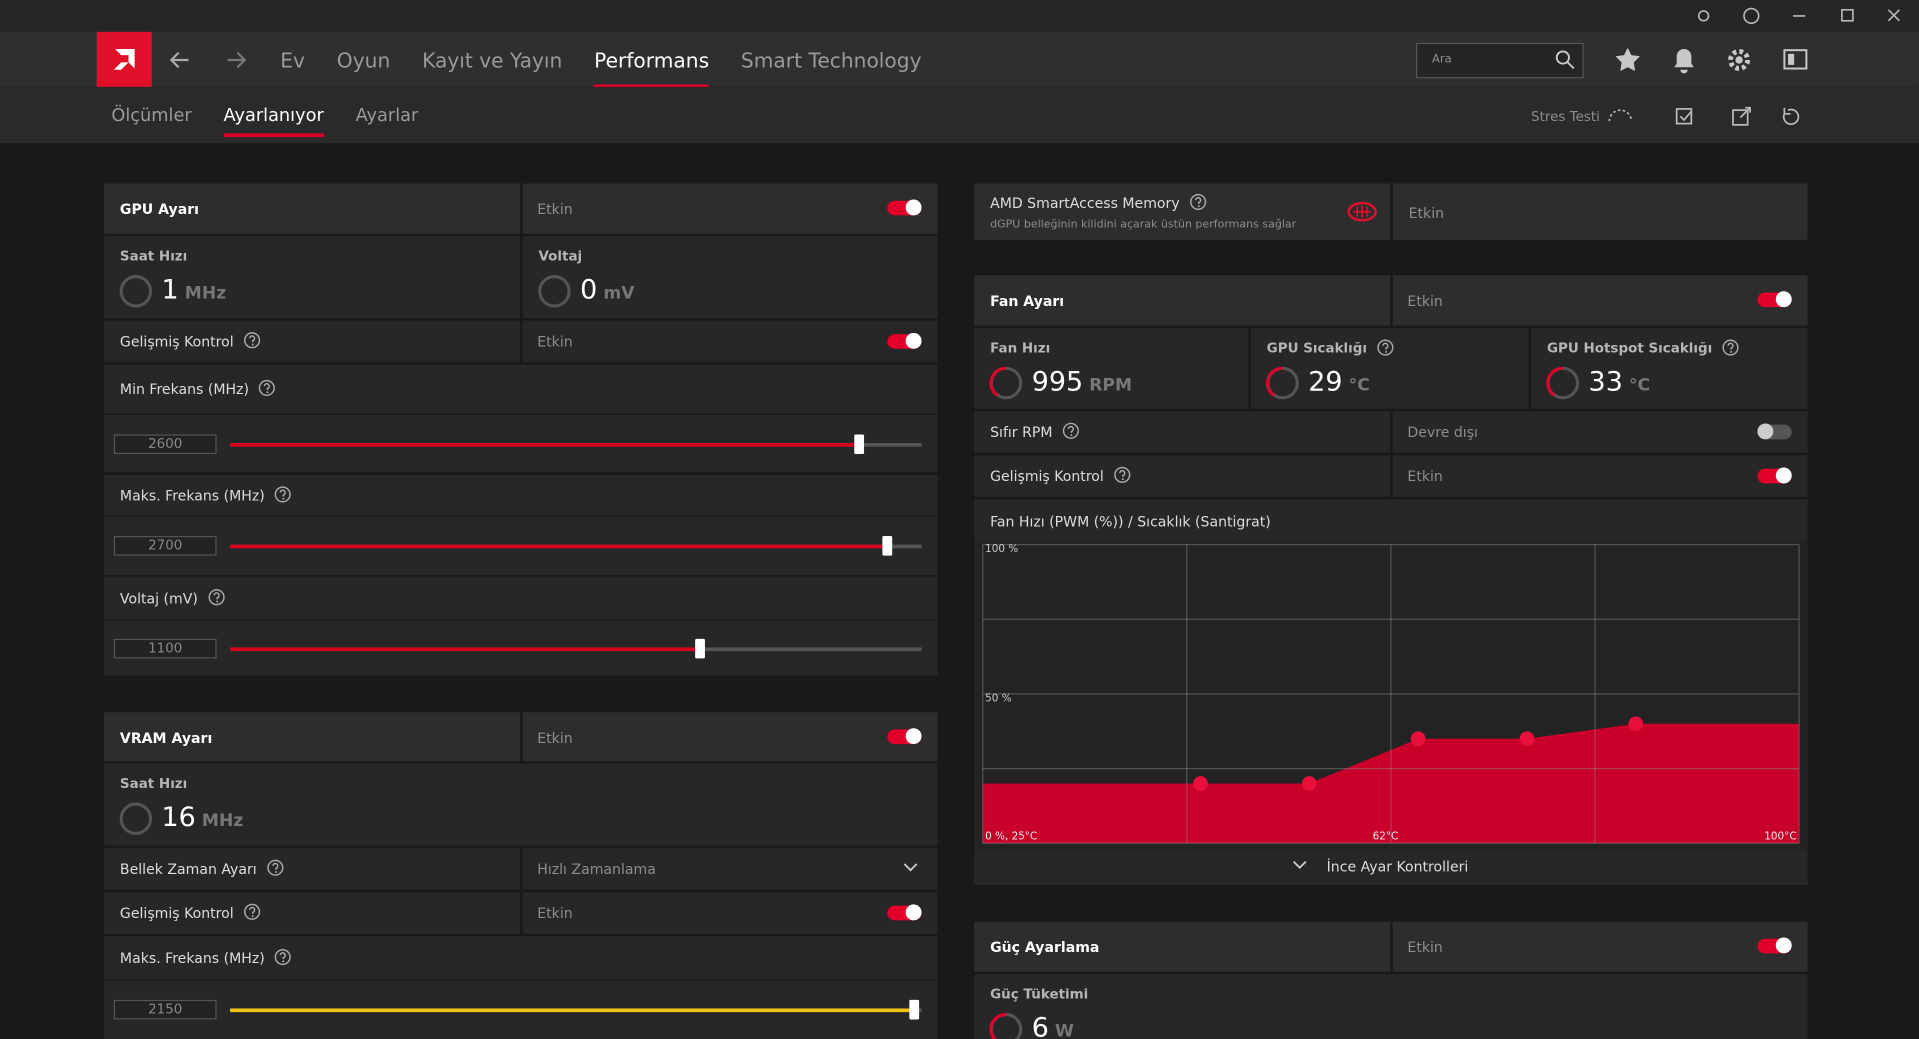 Image resolution: width=1919 pixels, height=1039 pixels. What do you see at coordinates (1600, 476) in the screenshot?
I see `advanced-status: Etkin` at bounding box center [1600, 476].